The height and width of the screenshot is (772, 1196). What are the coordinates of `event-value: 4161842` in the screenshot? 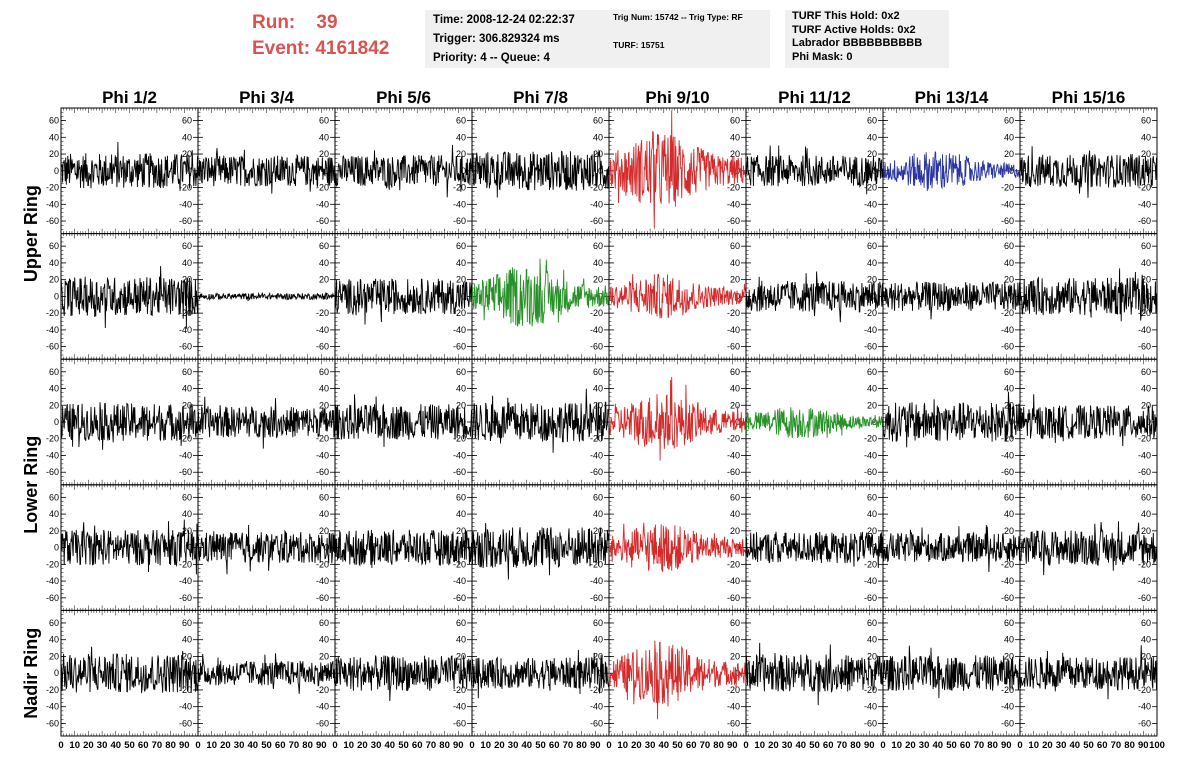 It's located at (352, 48).